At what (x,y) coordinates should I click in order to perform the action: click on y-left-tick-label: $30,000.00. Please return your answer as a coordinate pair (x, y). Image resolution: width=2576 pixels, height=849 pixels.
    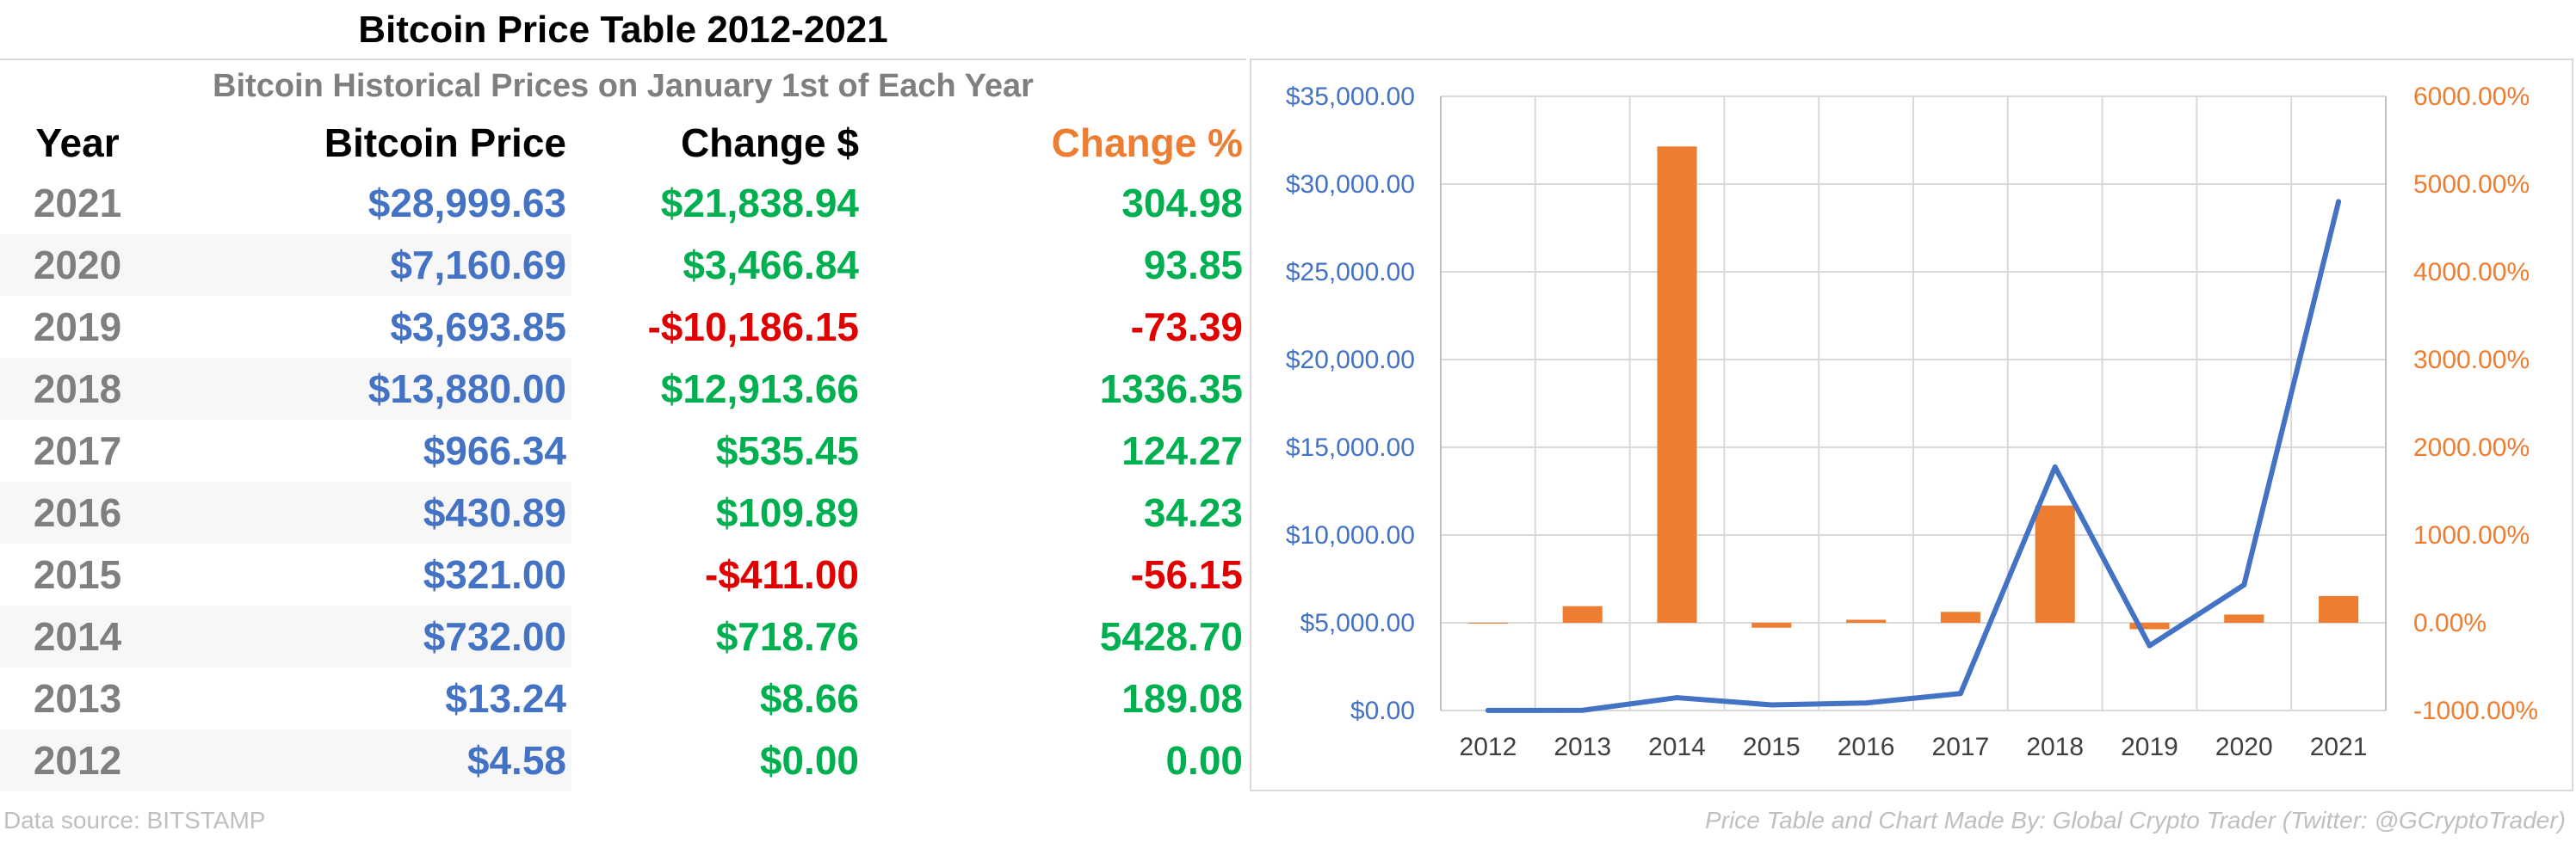
    Looking at the image, I should click on (1350, 184).